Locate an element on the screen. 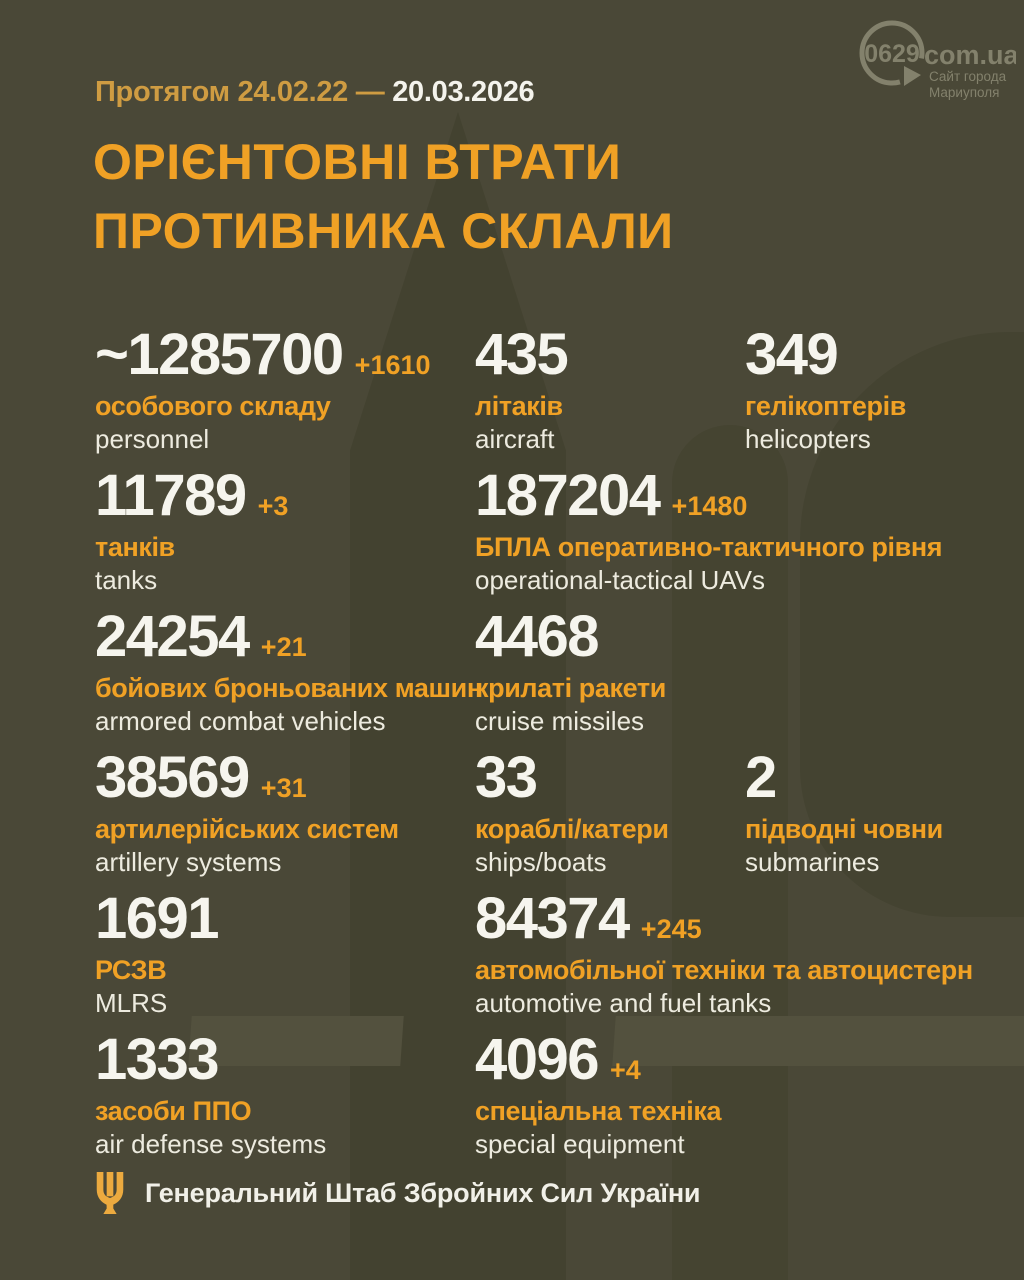 Image resolution: width=1024 pixels, height=1280 pixels. stat-mlrs: 1691 РСЗВ MLRS is located at coordinates (157, 952).